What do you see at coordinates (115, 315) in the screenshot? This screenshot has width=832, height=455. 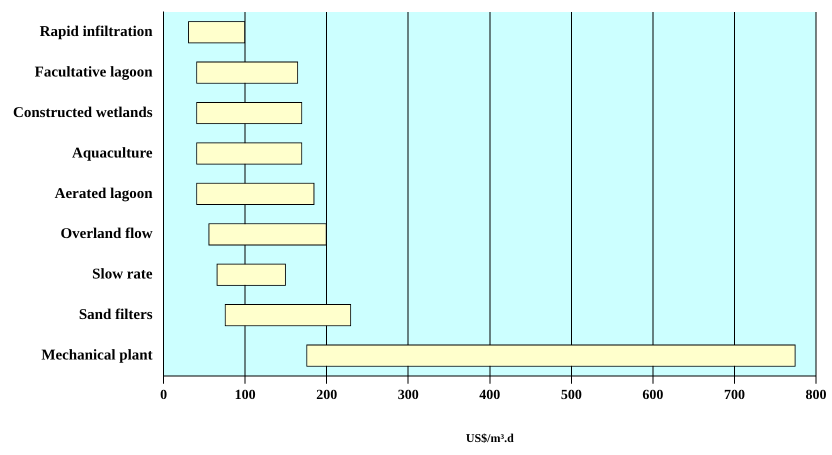 I see `y-tick-label: Sand filters` at bounding box center [115, 315].